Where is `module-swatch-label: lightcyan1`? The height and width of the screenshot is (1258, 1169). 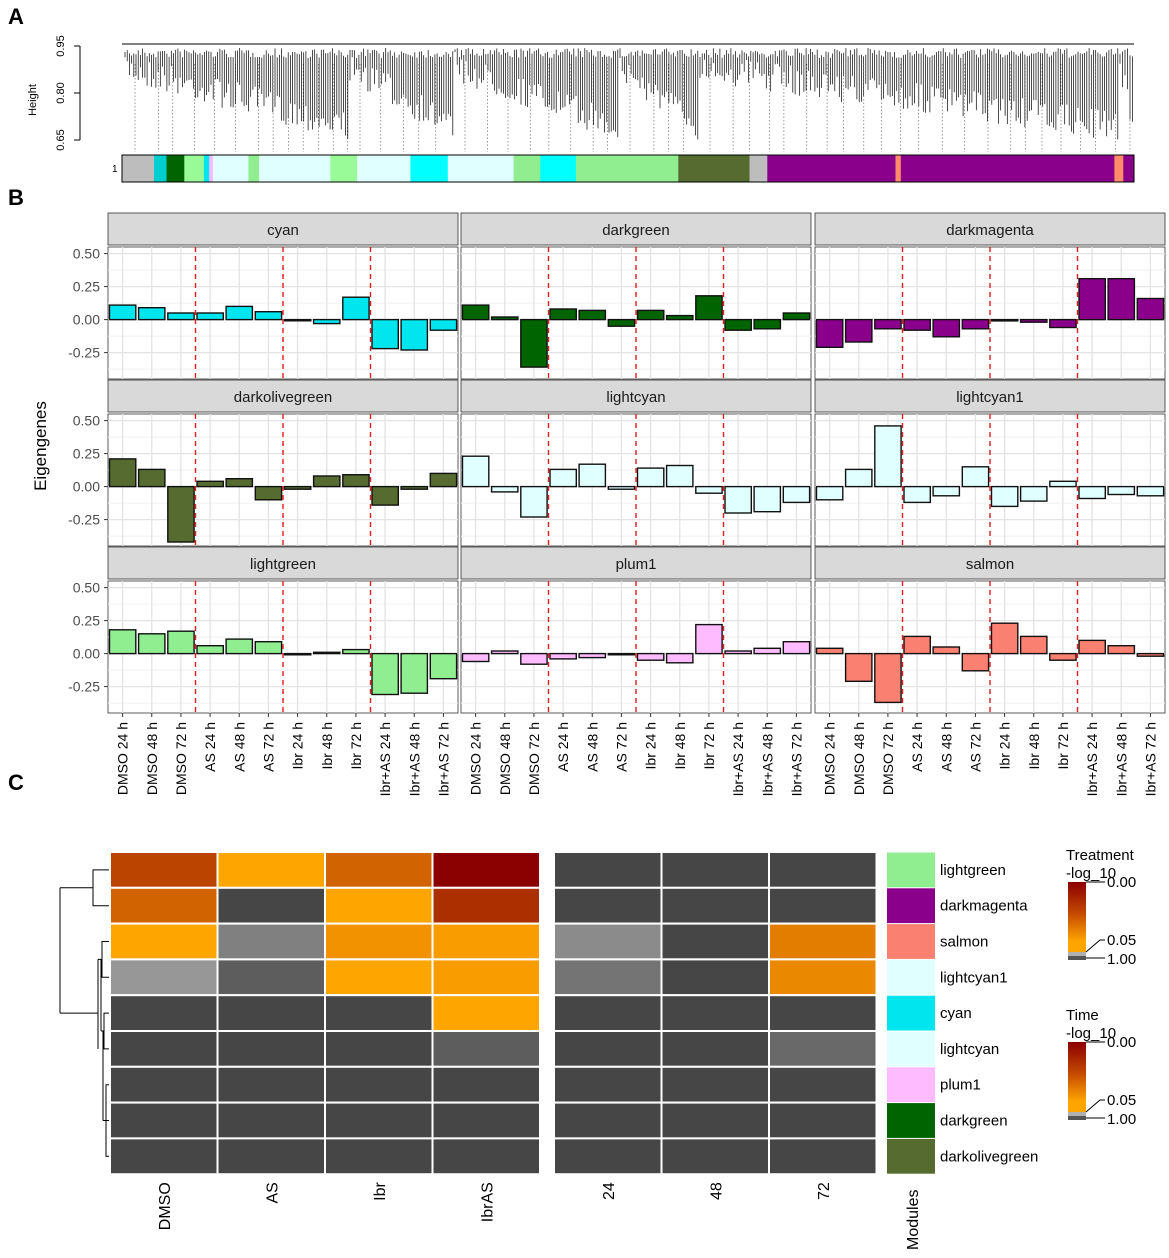 module-swatch-label: lightcyan1 is located at coordinates (974, 977).